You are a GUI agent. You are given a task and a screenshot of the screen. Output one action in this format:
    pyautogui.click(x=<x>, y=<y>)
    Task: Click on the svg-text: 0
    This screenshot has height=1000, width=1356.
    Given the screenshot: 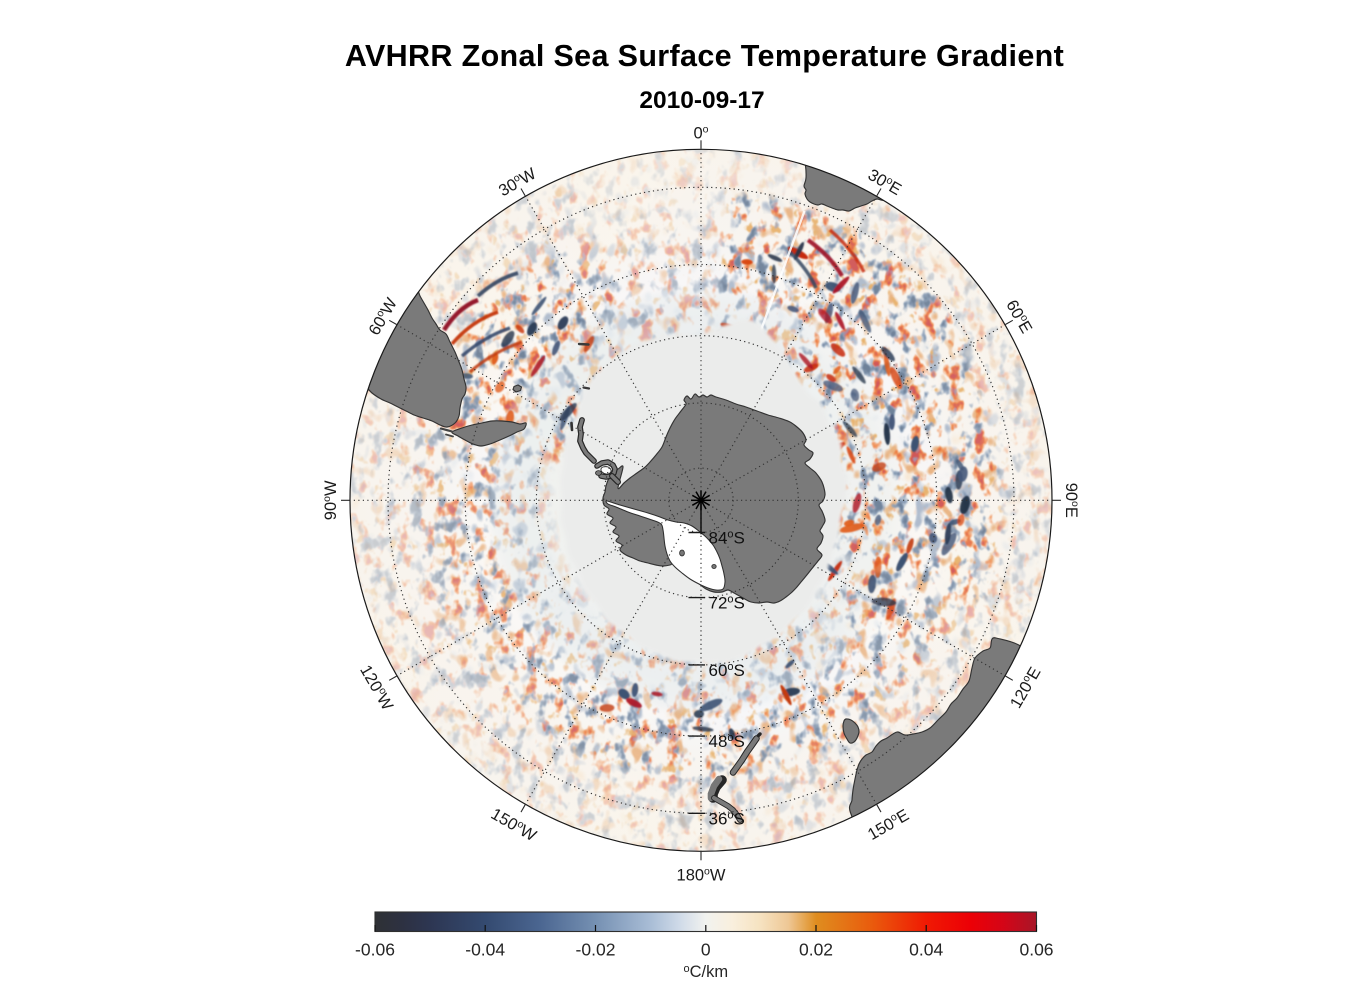 What is the action you would take?
    pyautogui.click(x=706, y=950)
    